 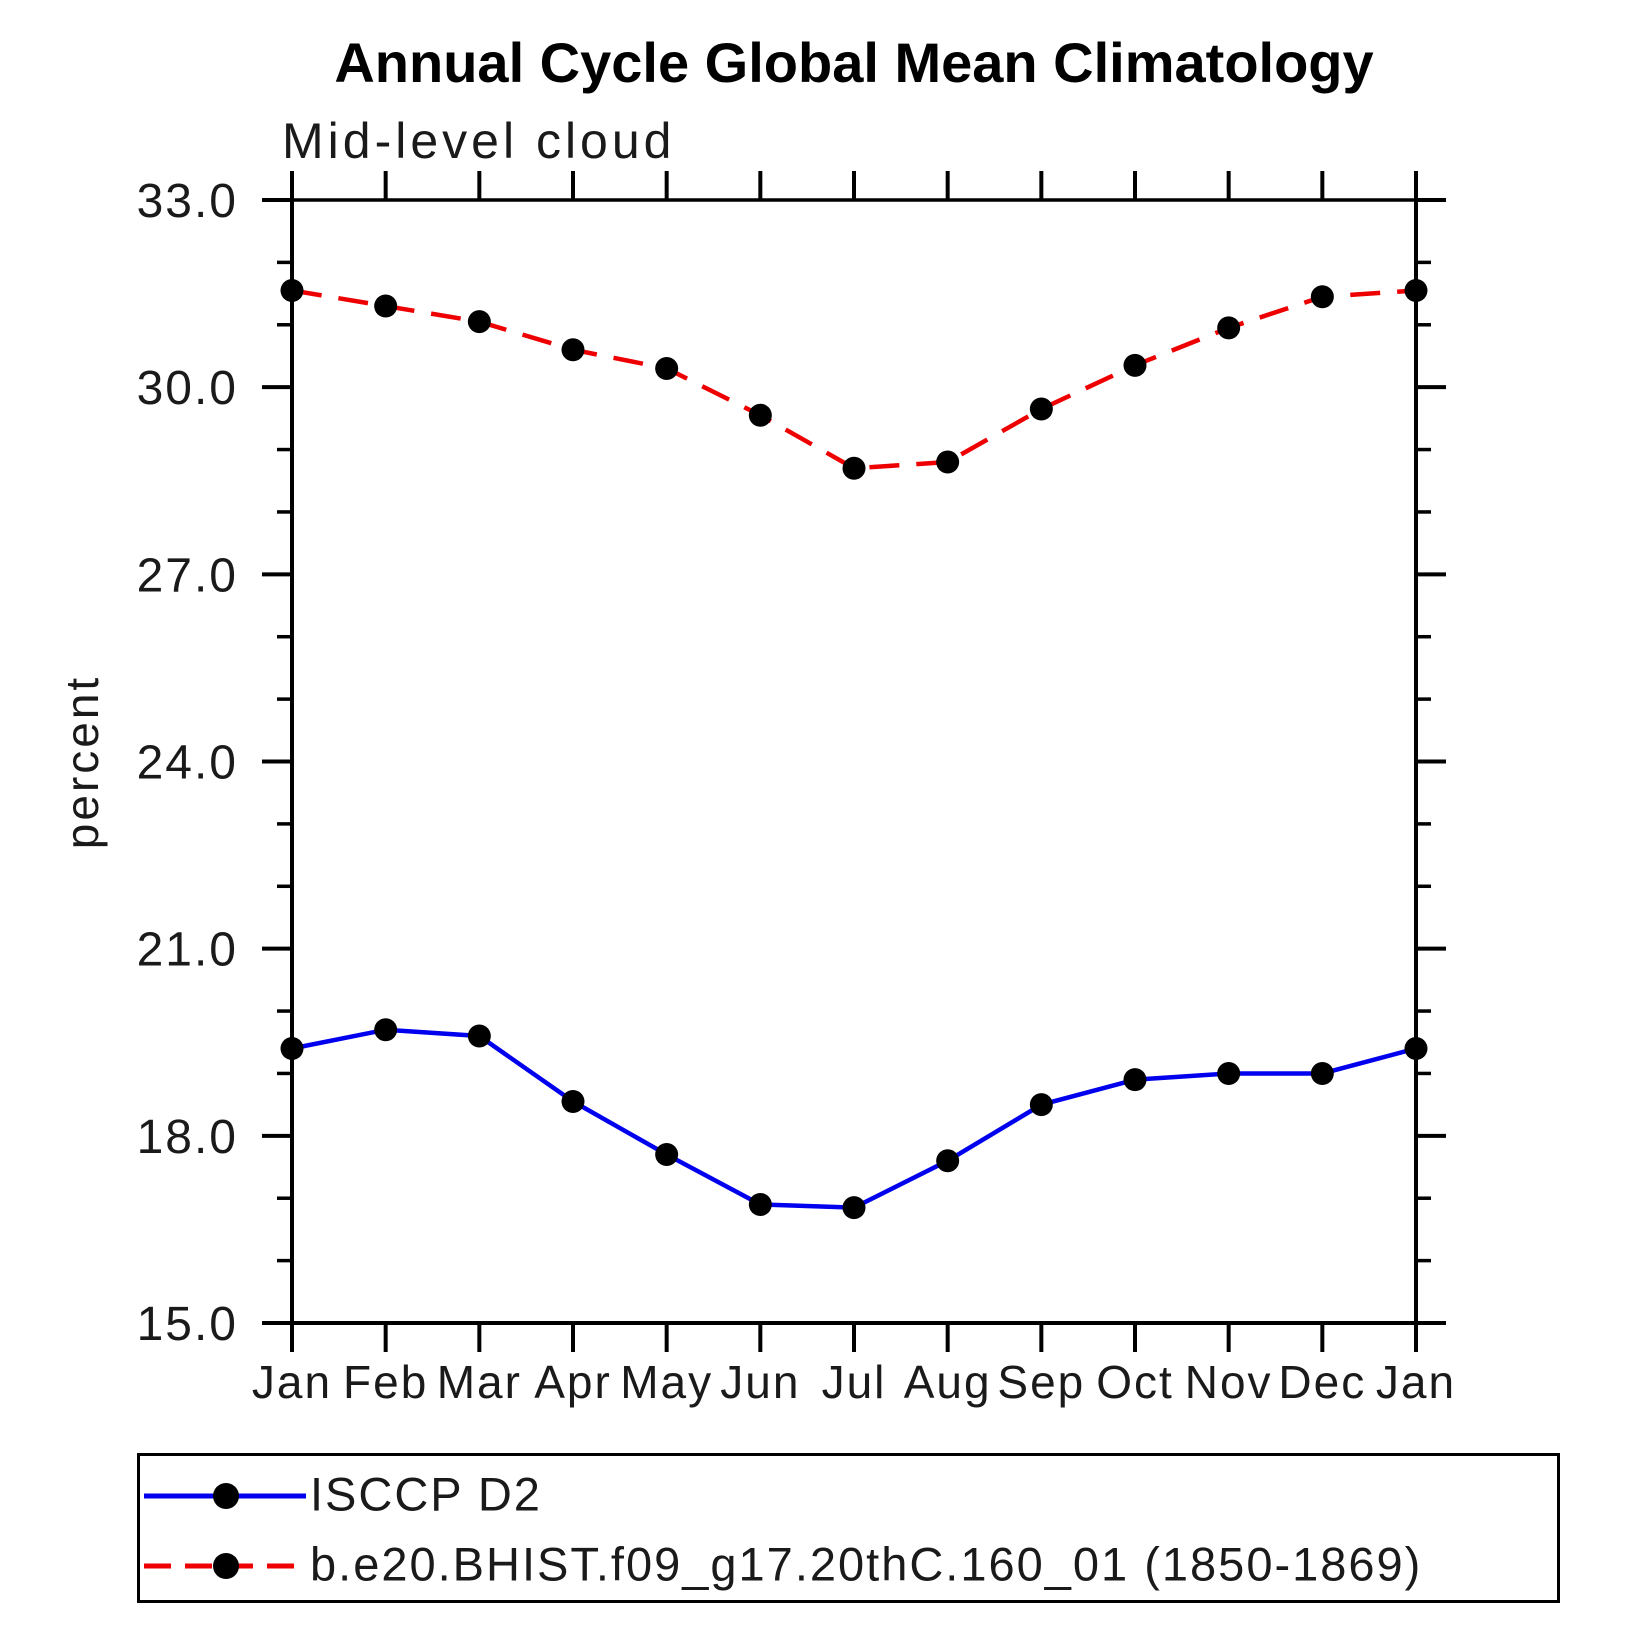 I want to click on x-tick-label: Feb, so click(x=385, y=1382).